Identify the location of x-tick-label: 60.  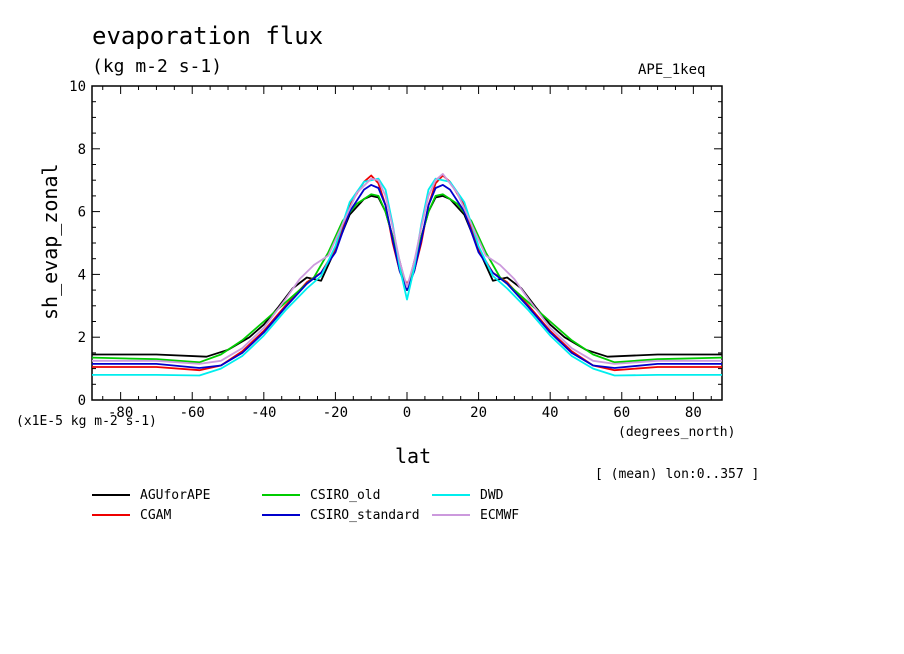
(621, 413).